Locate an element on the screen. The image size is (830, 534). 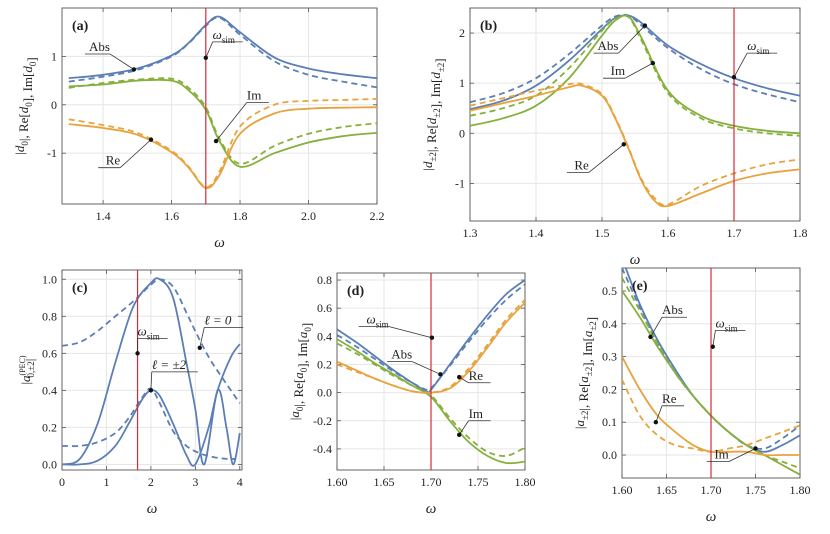
x-tick-label: 4 is located at coordinates (240, 482).